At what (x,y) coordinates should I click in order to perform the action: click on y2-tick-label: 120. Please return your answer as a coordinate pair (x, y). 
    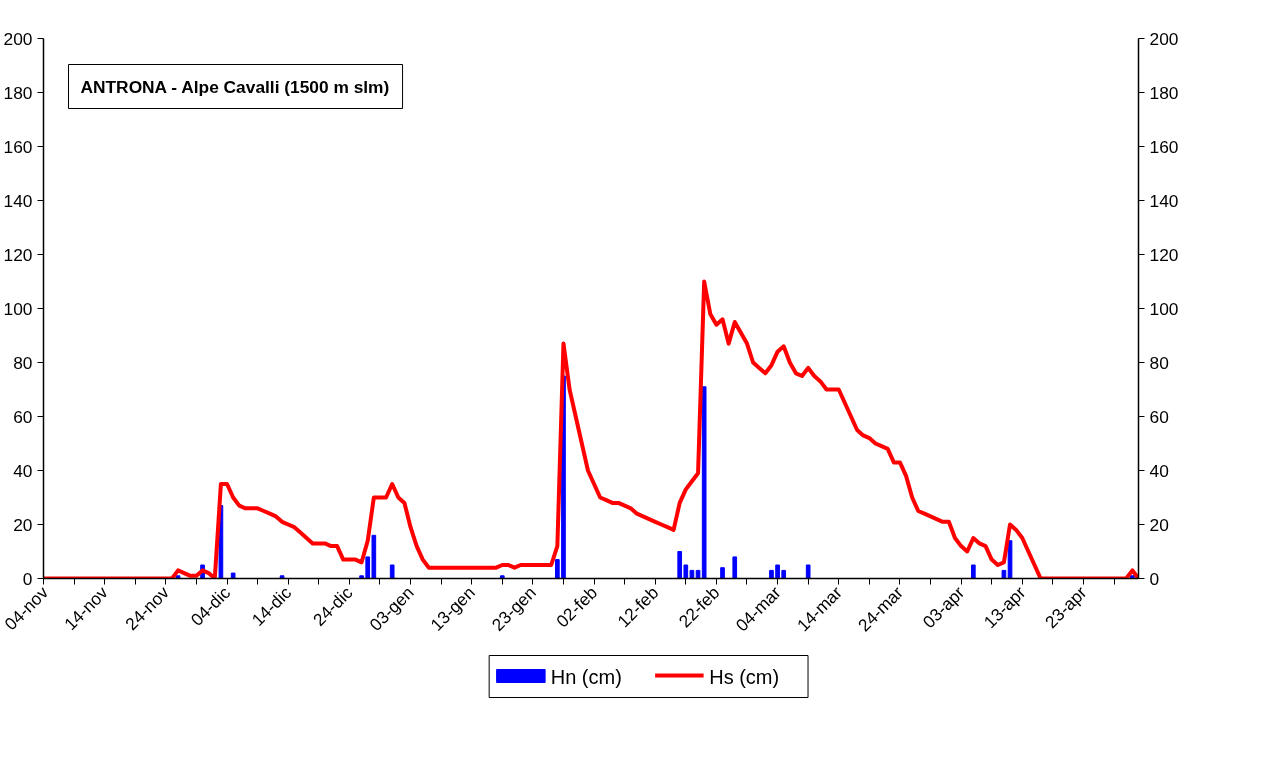
    Looking at the image, I should click on (1164, 254).